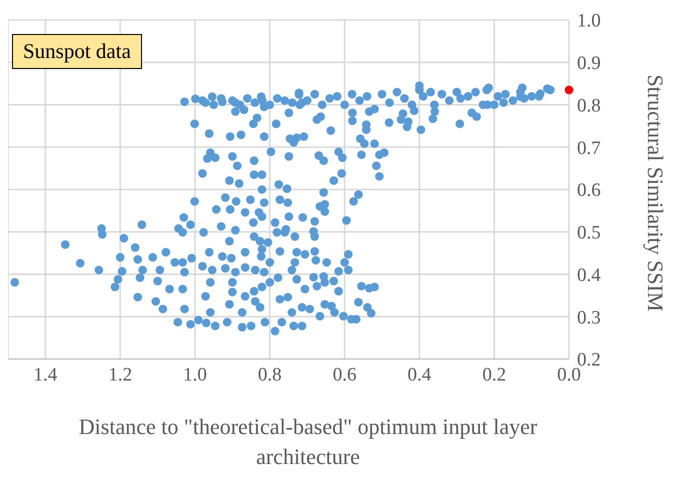 The image size is (673, 478). I want to click on x-tick-label: 1.0, so click(195, 375).